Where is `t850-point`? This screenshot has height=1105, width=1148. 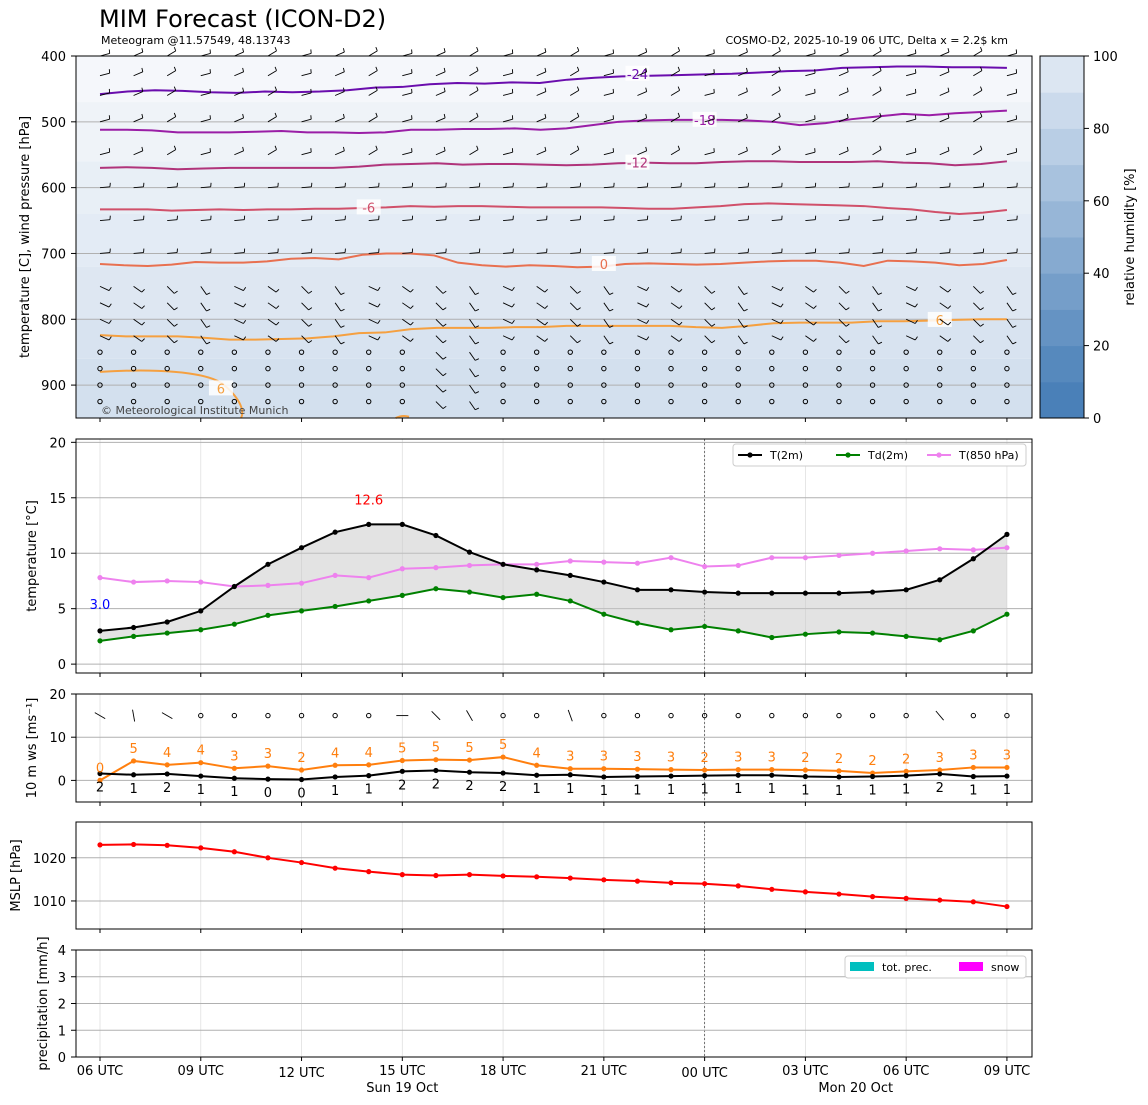 t850-point is located at coordinates (671, 558).